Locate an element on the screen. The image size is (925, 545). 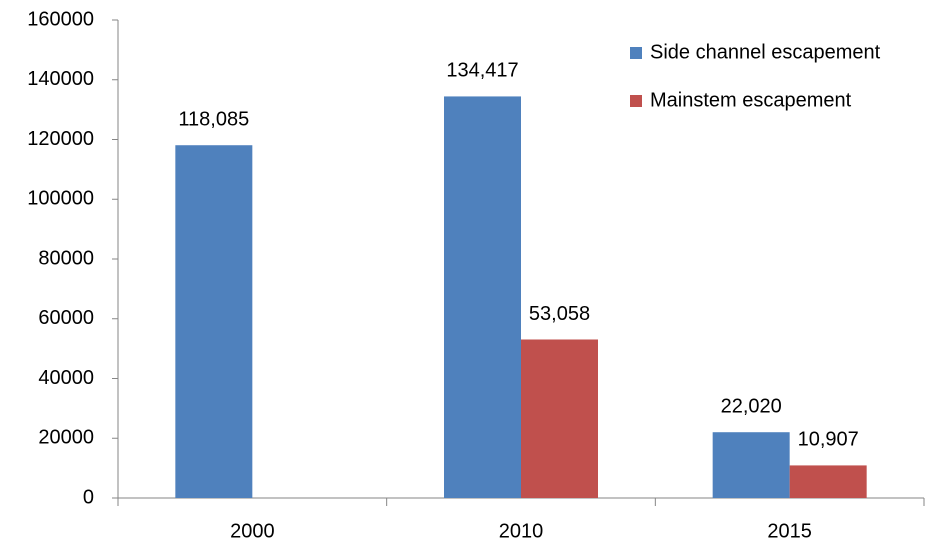
y-tick-label: 80000 is located at coordinates (66, 258).